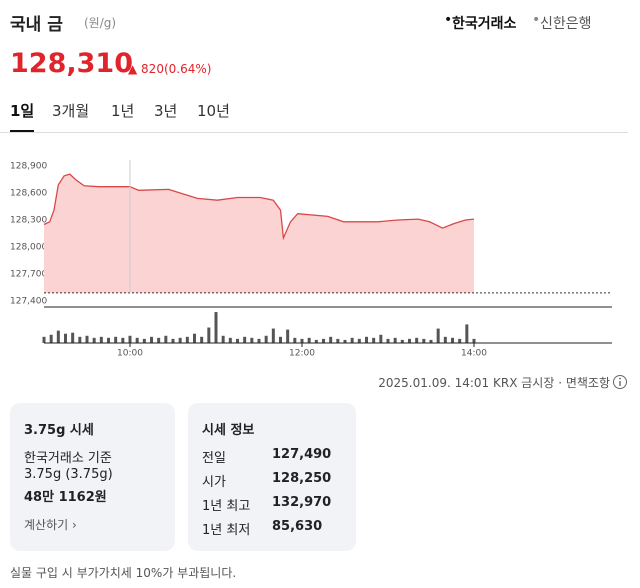 Image resolution: width=640 pixels, height=588 pixels. What do you see at coordinates (214, 458) in the screenshot?
I see `row-label: 전일` at bounding box center [214, 458].